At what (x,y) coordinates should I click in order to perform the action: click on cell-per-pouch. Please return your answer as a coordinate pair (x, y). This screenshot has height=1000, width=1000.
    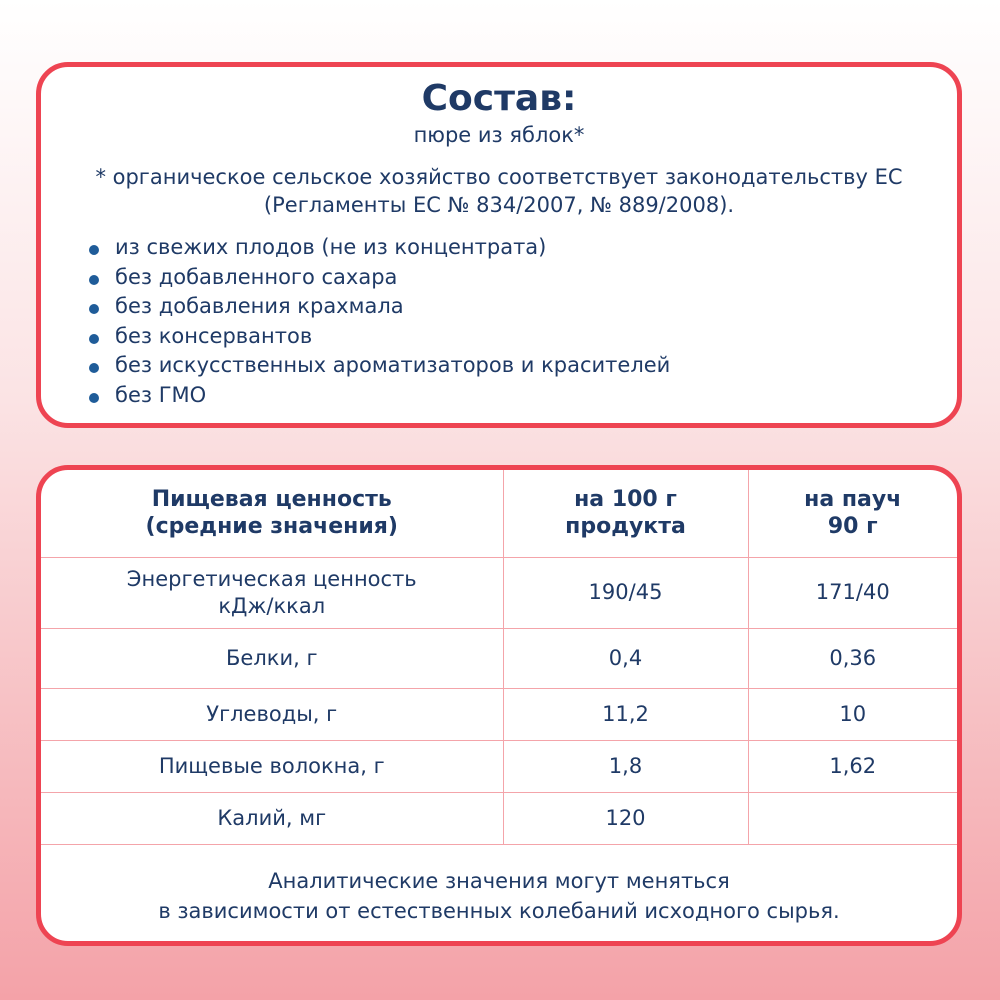
    Looking at the image, I should click on (852, 818).